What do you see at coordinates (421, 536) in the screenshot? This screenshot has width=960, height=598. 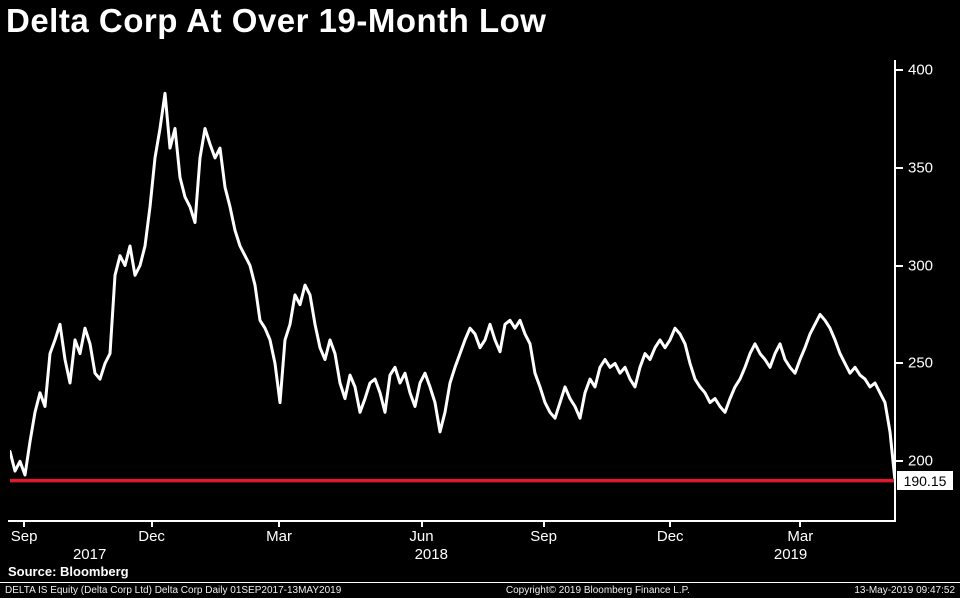 I see `x-tick-label: Jun` at bounding box center [421, 536].